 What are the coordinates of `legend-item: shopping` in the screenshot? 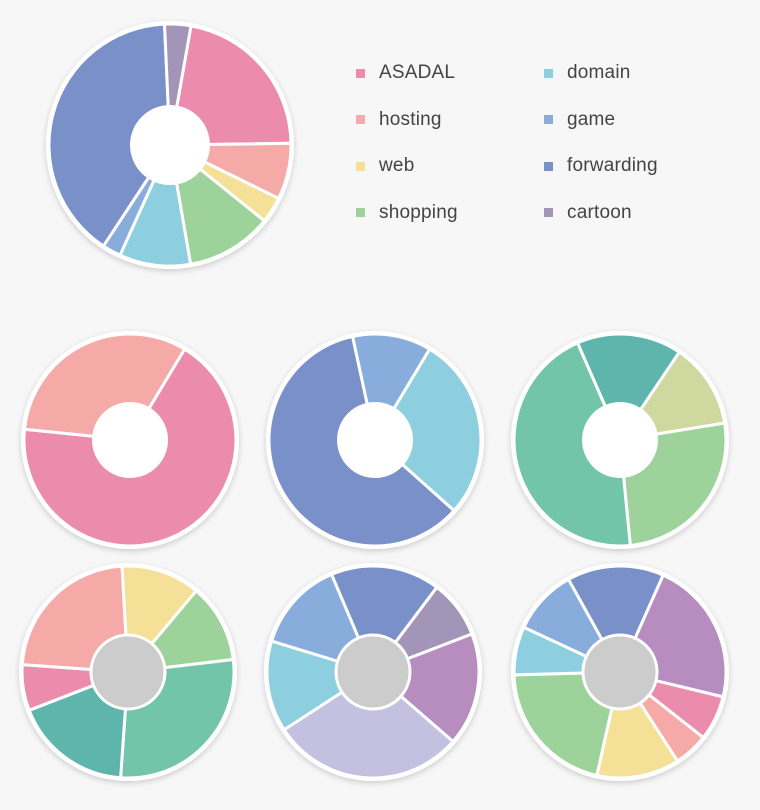 It's located at (407, 213).